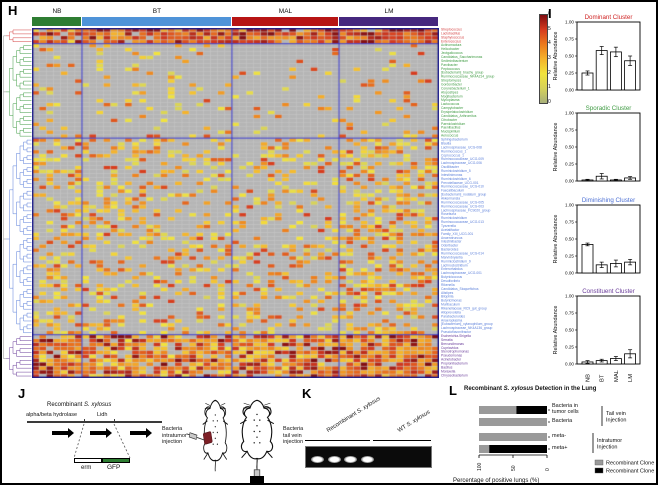 The width and height of the screenshot is (658, 485). I want to click on injection-label-line: injection, so click(293, 442).